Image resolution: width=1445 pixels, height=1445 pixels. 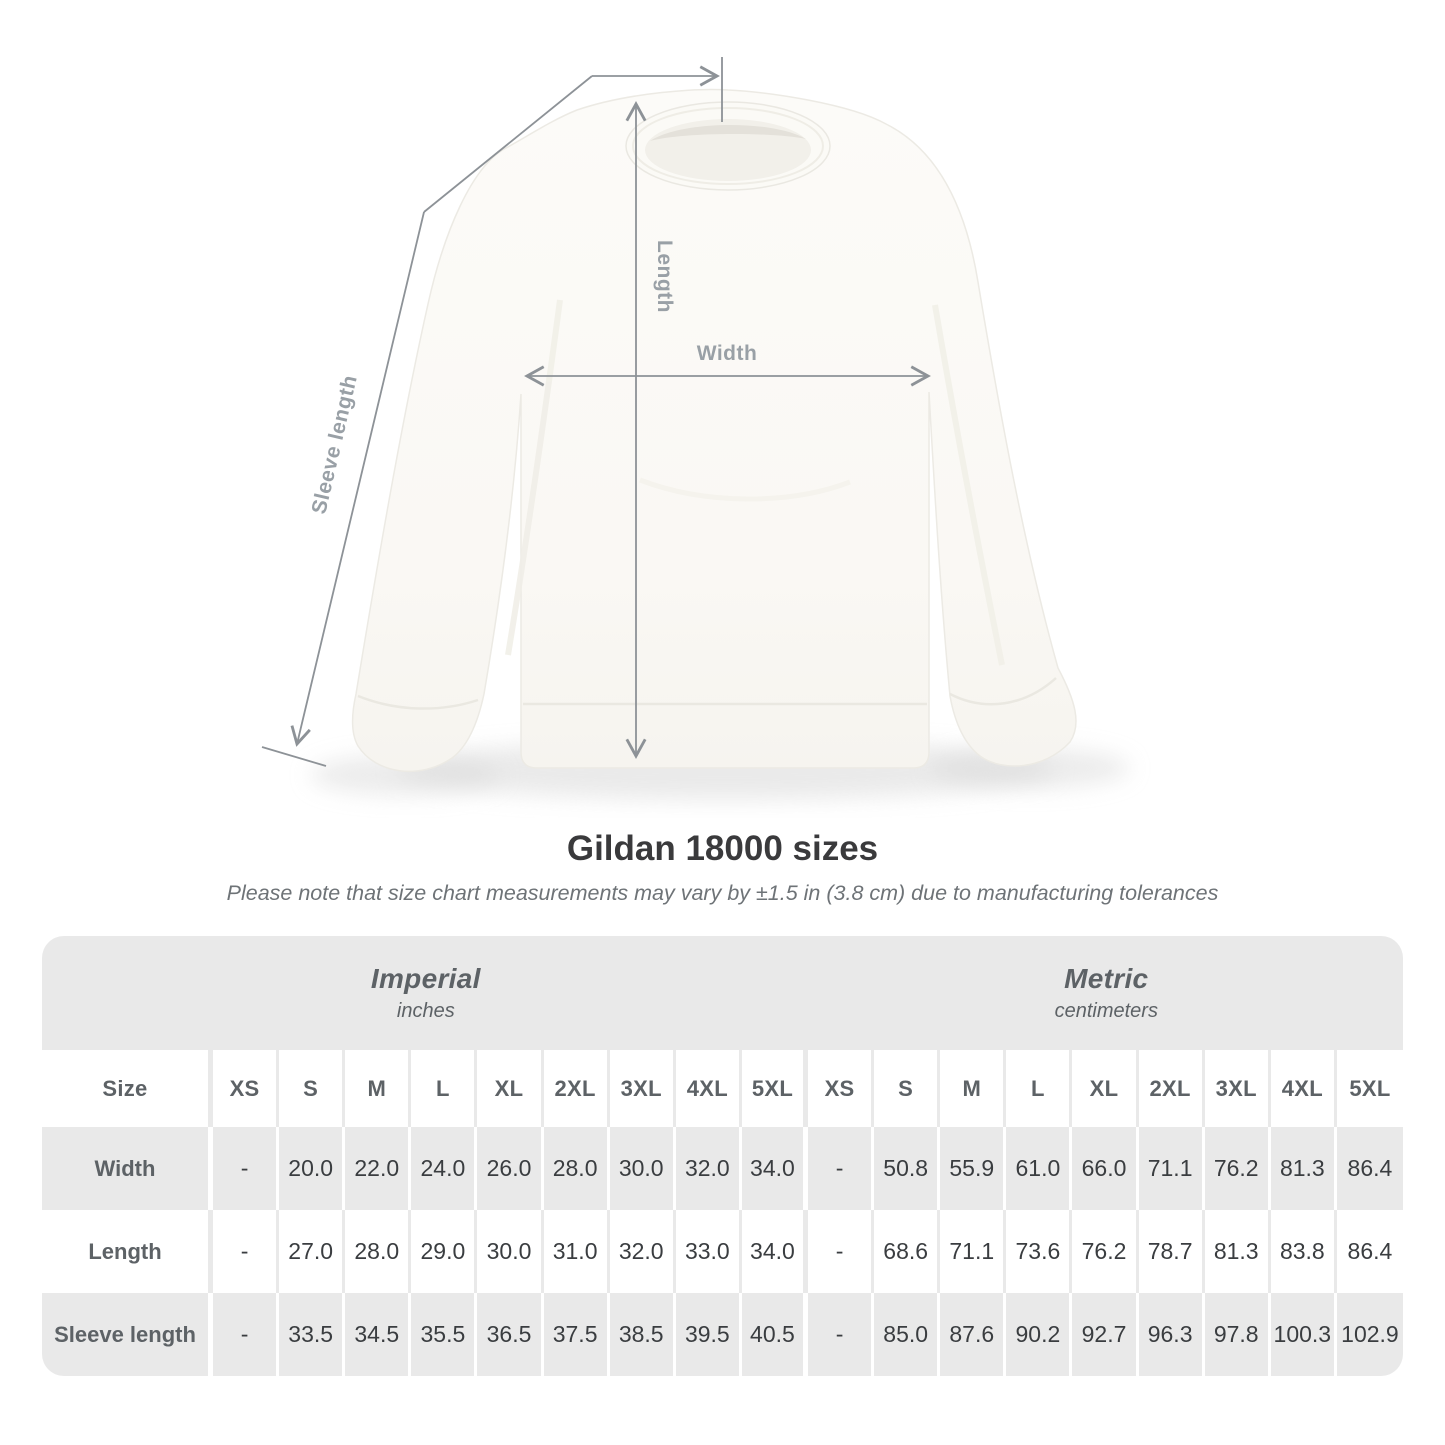 I want to click on cell-width-metric-5xl: 86.4, so click(x=1369, y=1168).